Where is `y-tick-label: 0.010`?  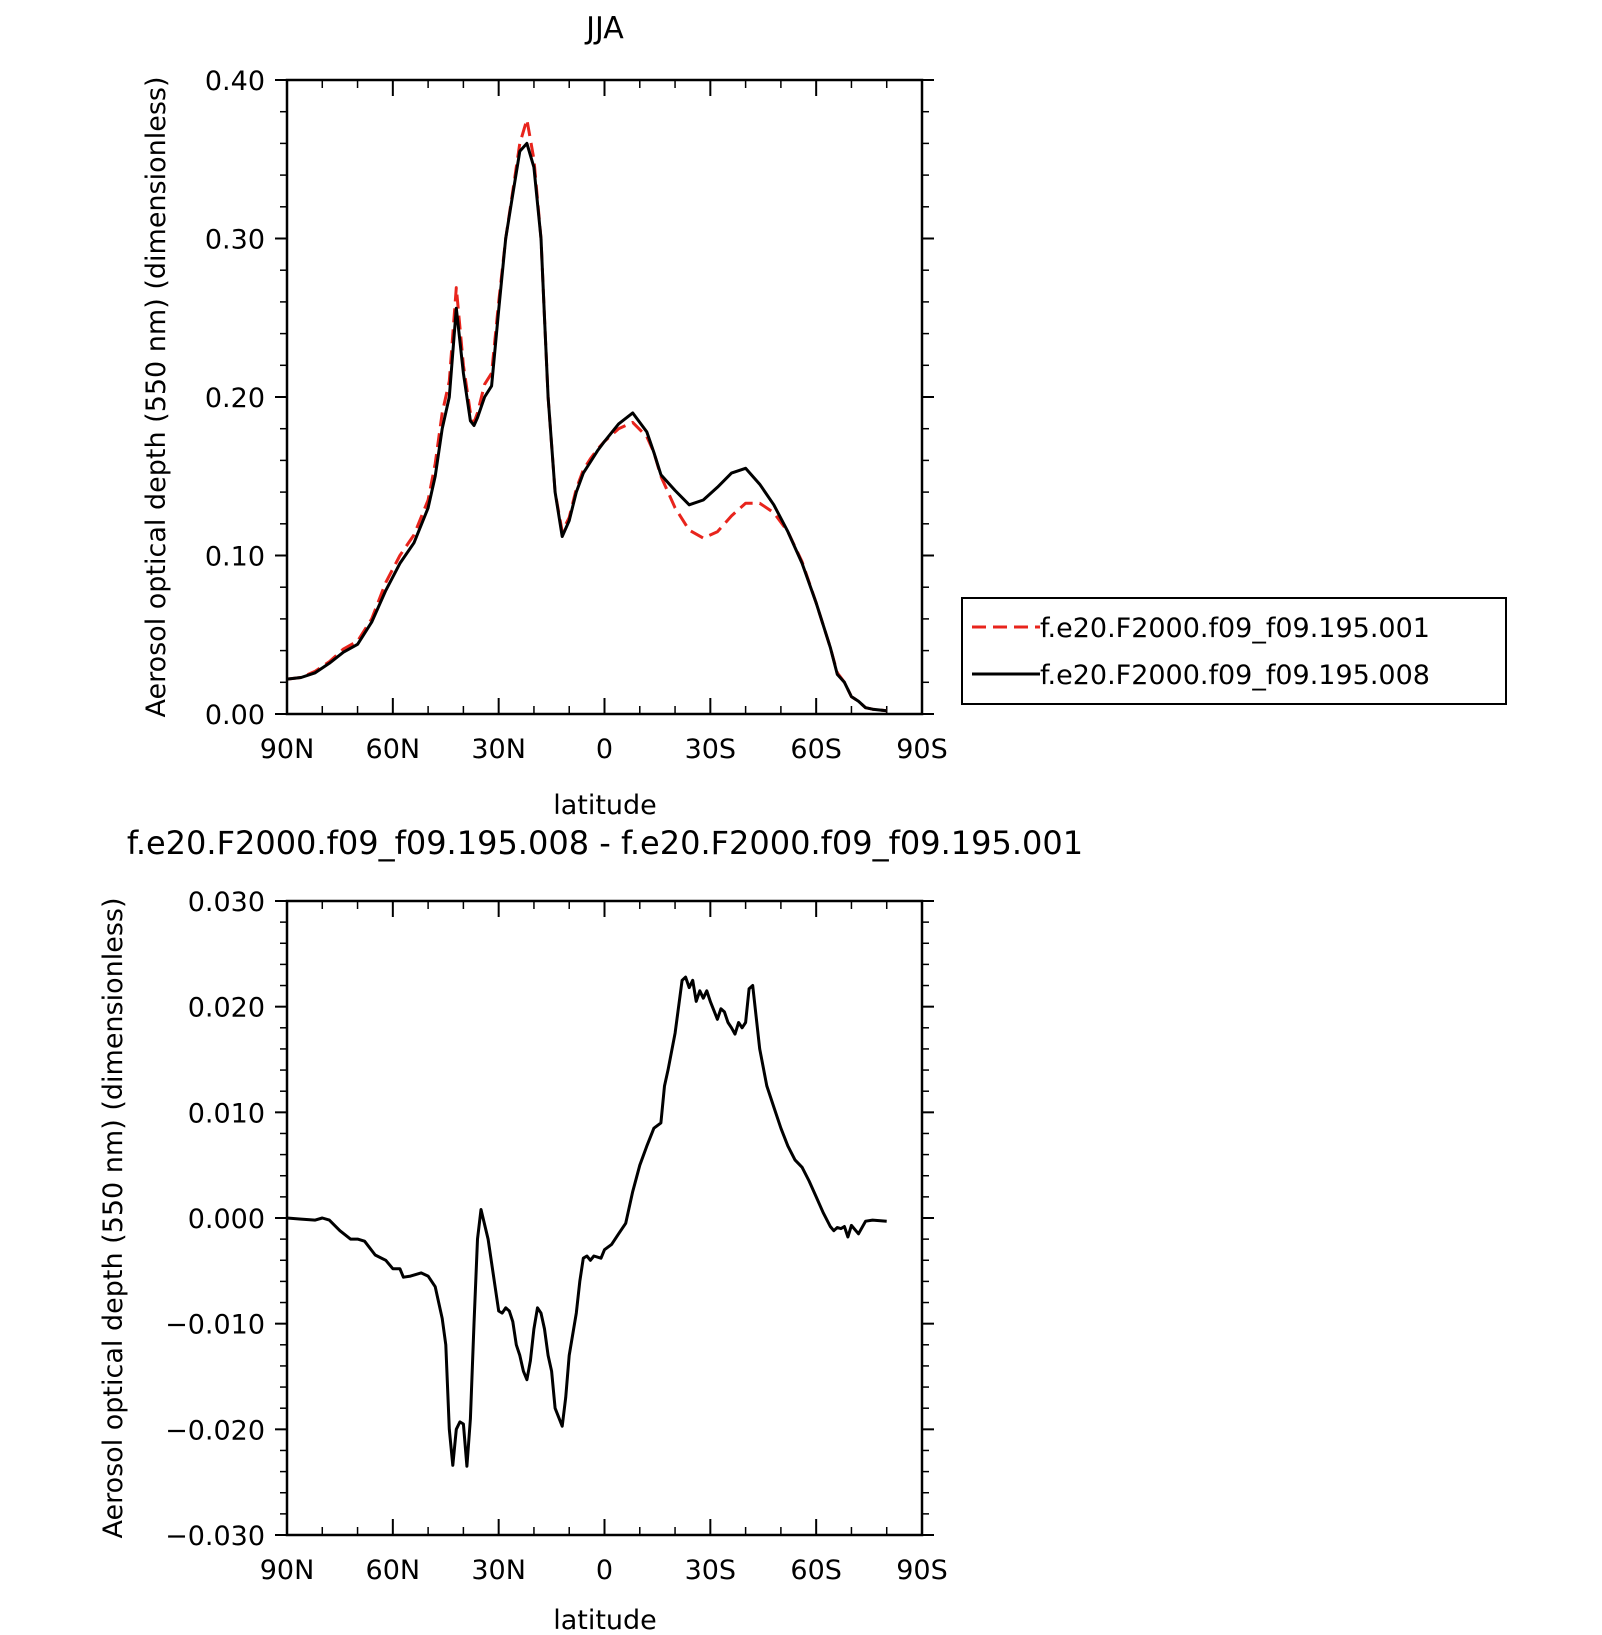 y-tick-label: 0.010 is located at coordinates (226, 1113).